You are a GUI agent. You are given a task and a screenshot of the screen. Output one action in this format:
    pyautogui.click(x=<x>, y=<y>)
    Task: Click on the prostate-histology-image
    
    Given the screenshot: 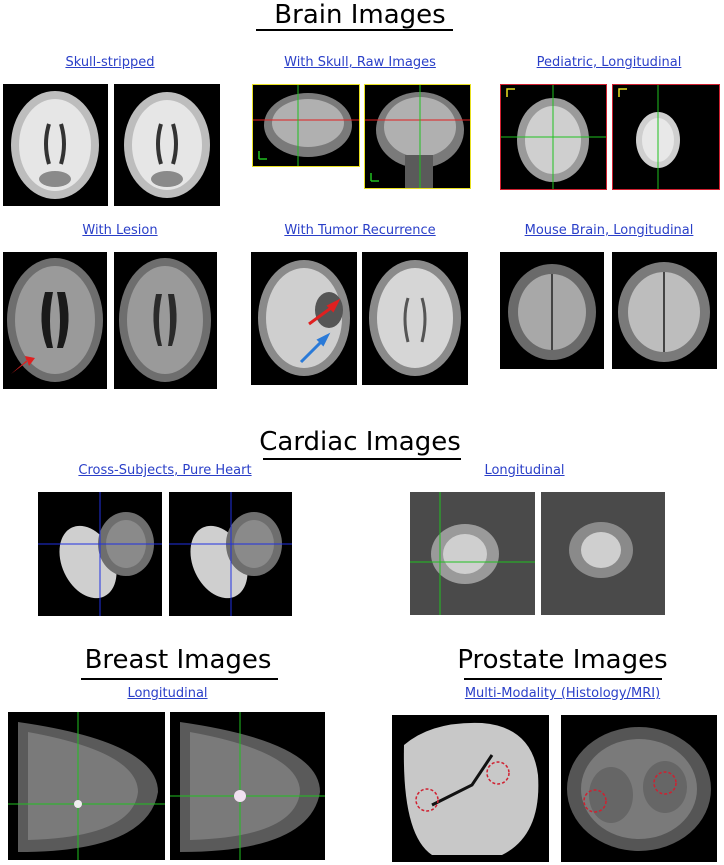 What is the action you would take?
    pyautogui.click(x=470, y=788)
    